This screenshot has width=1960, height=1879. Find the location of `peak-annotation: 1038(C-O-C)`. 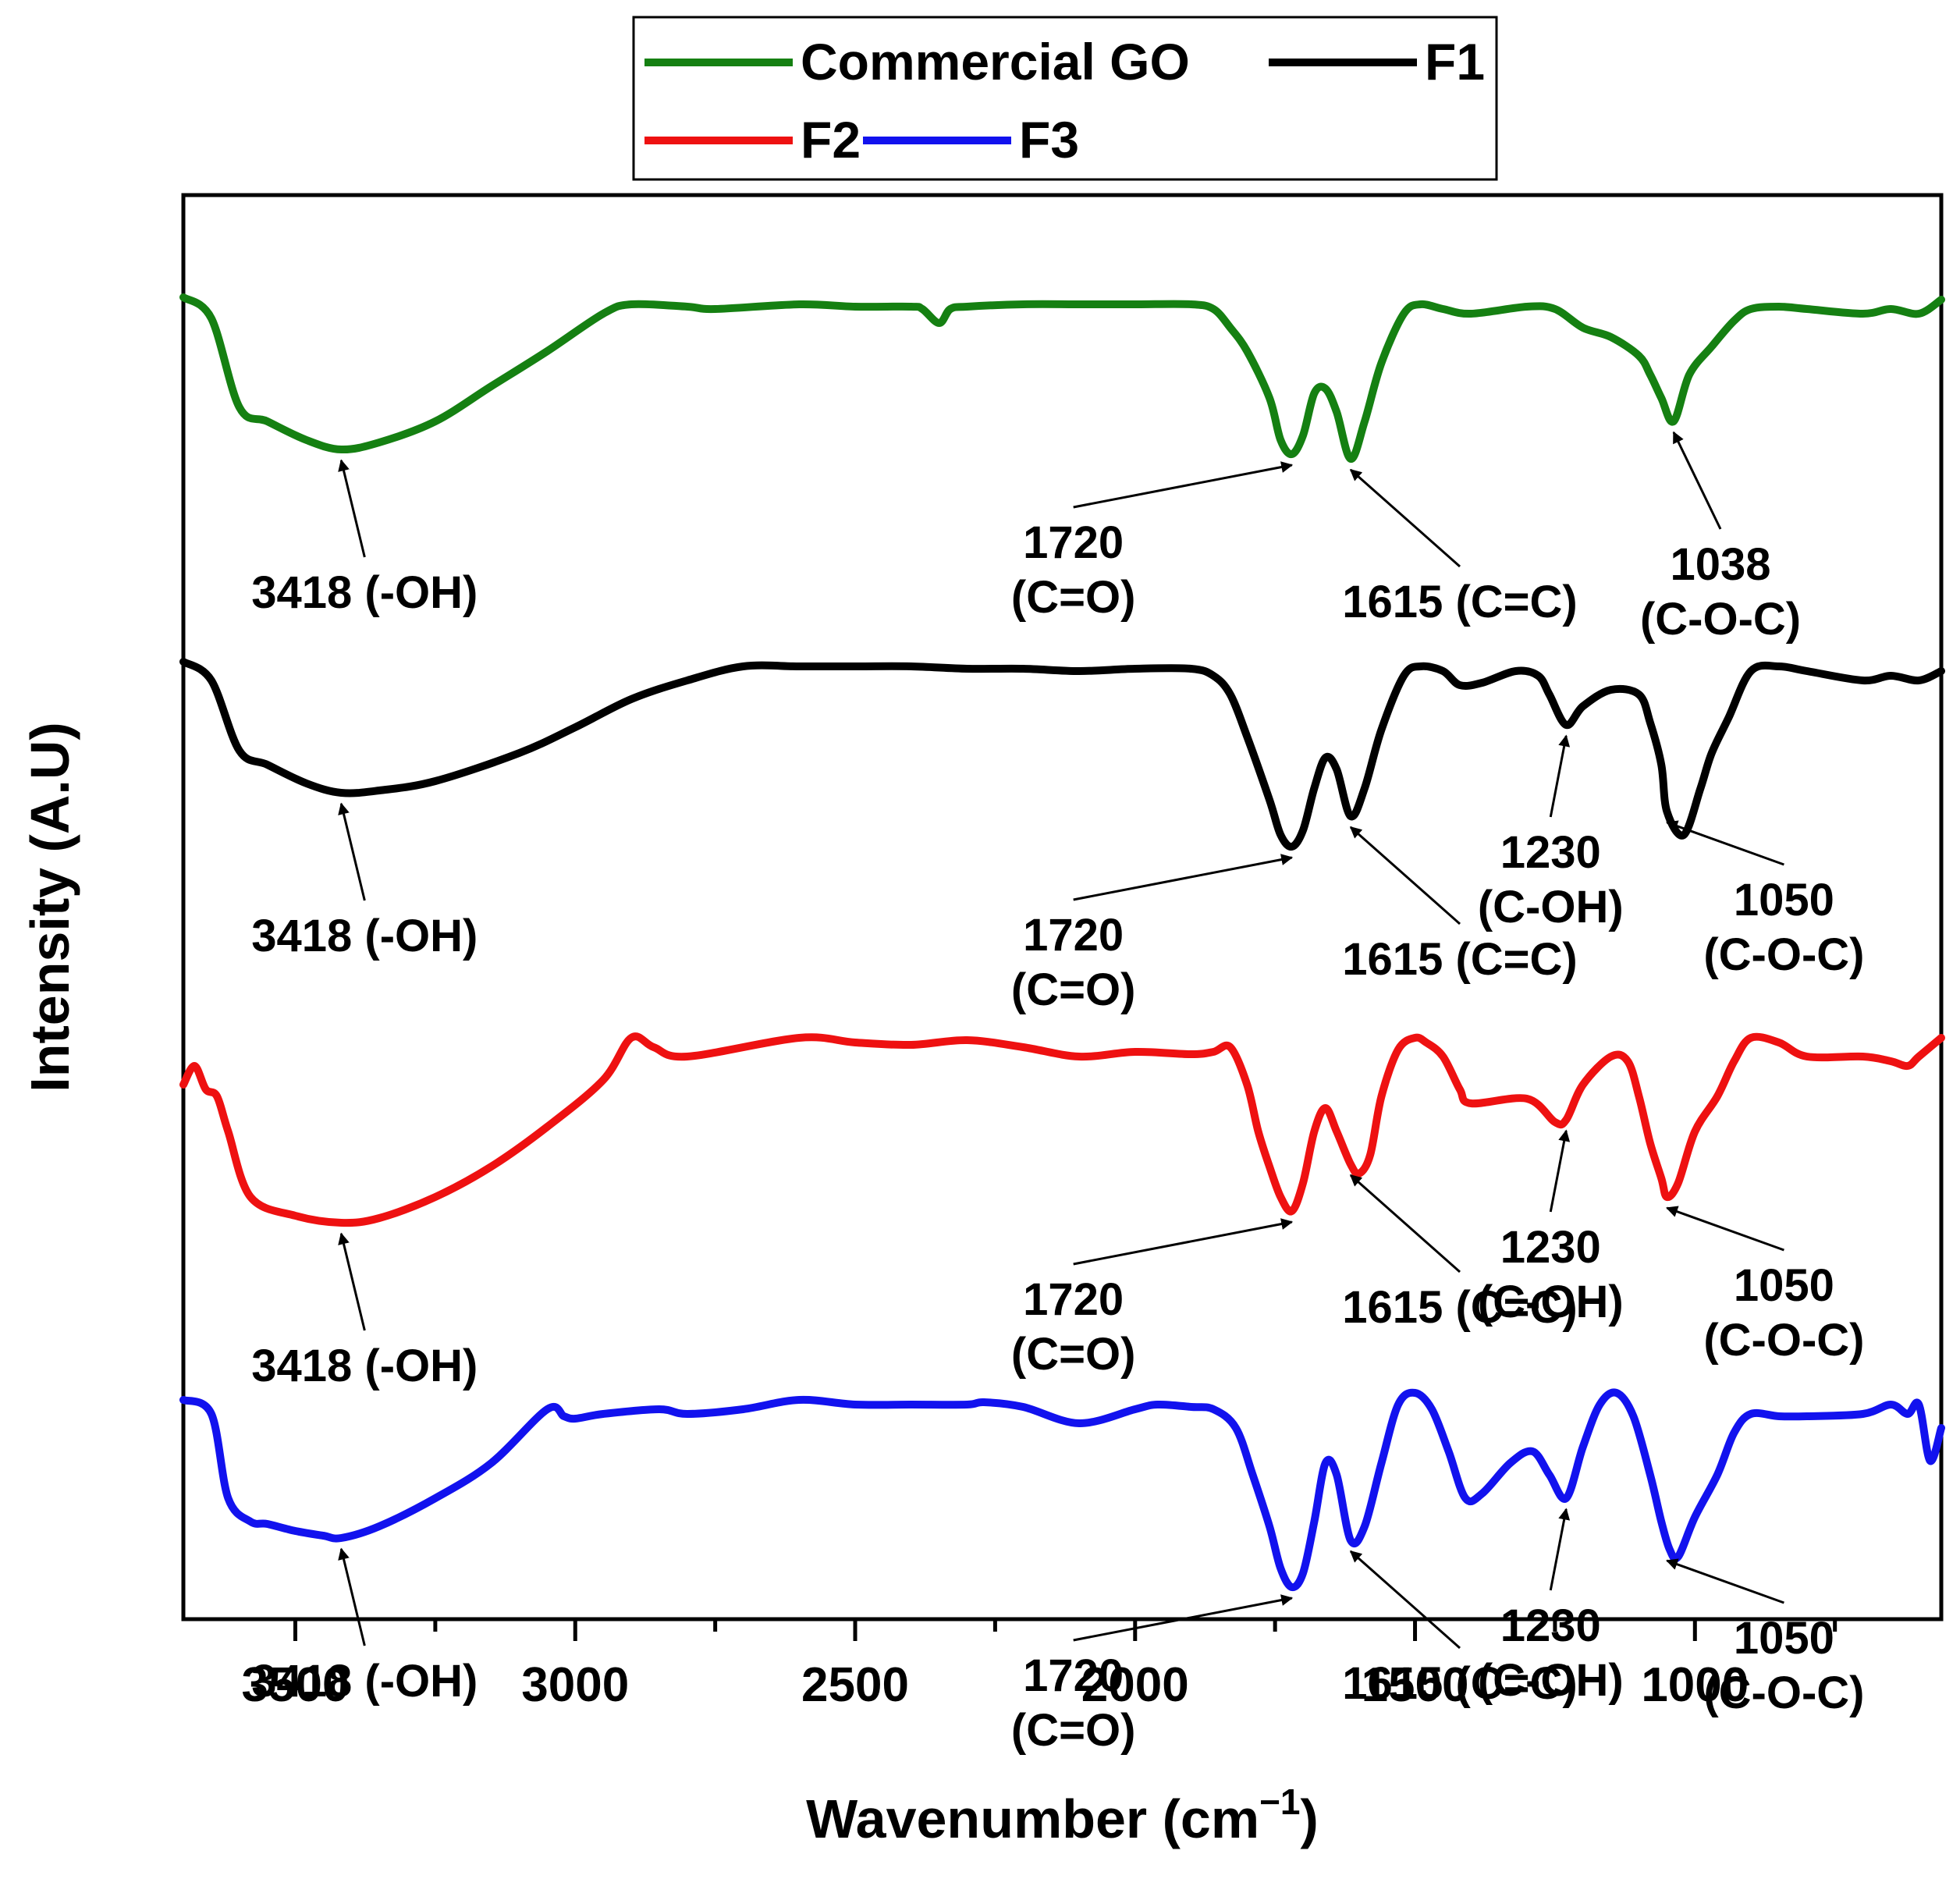

peak-annotation: 1038(C-O-C) is located at coordinates (1721, 538).